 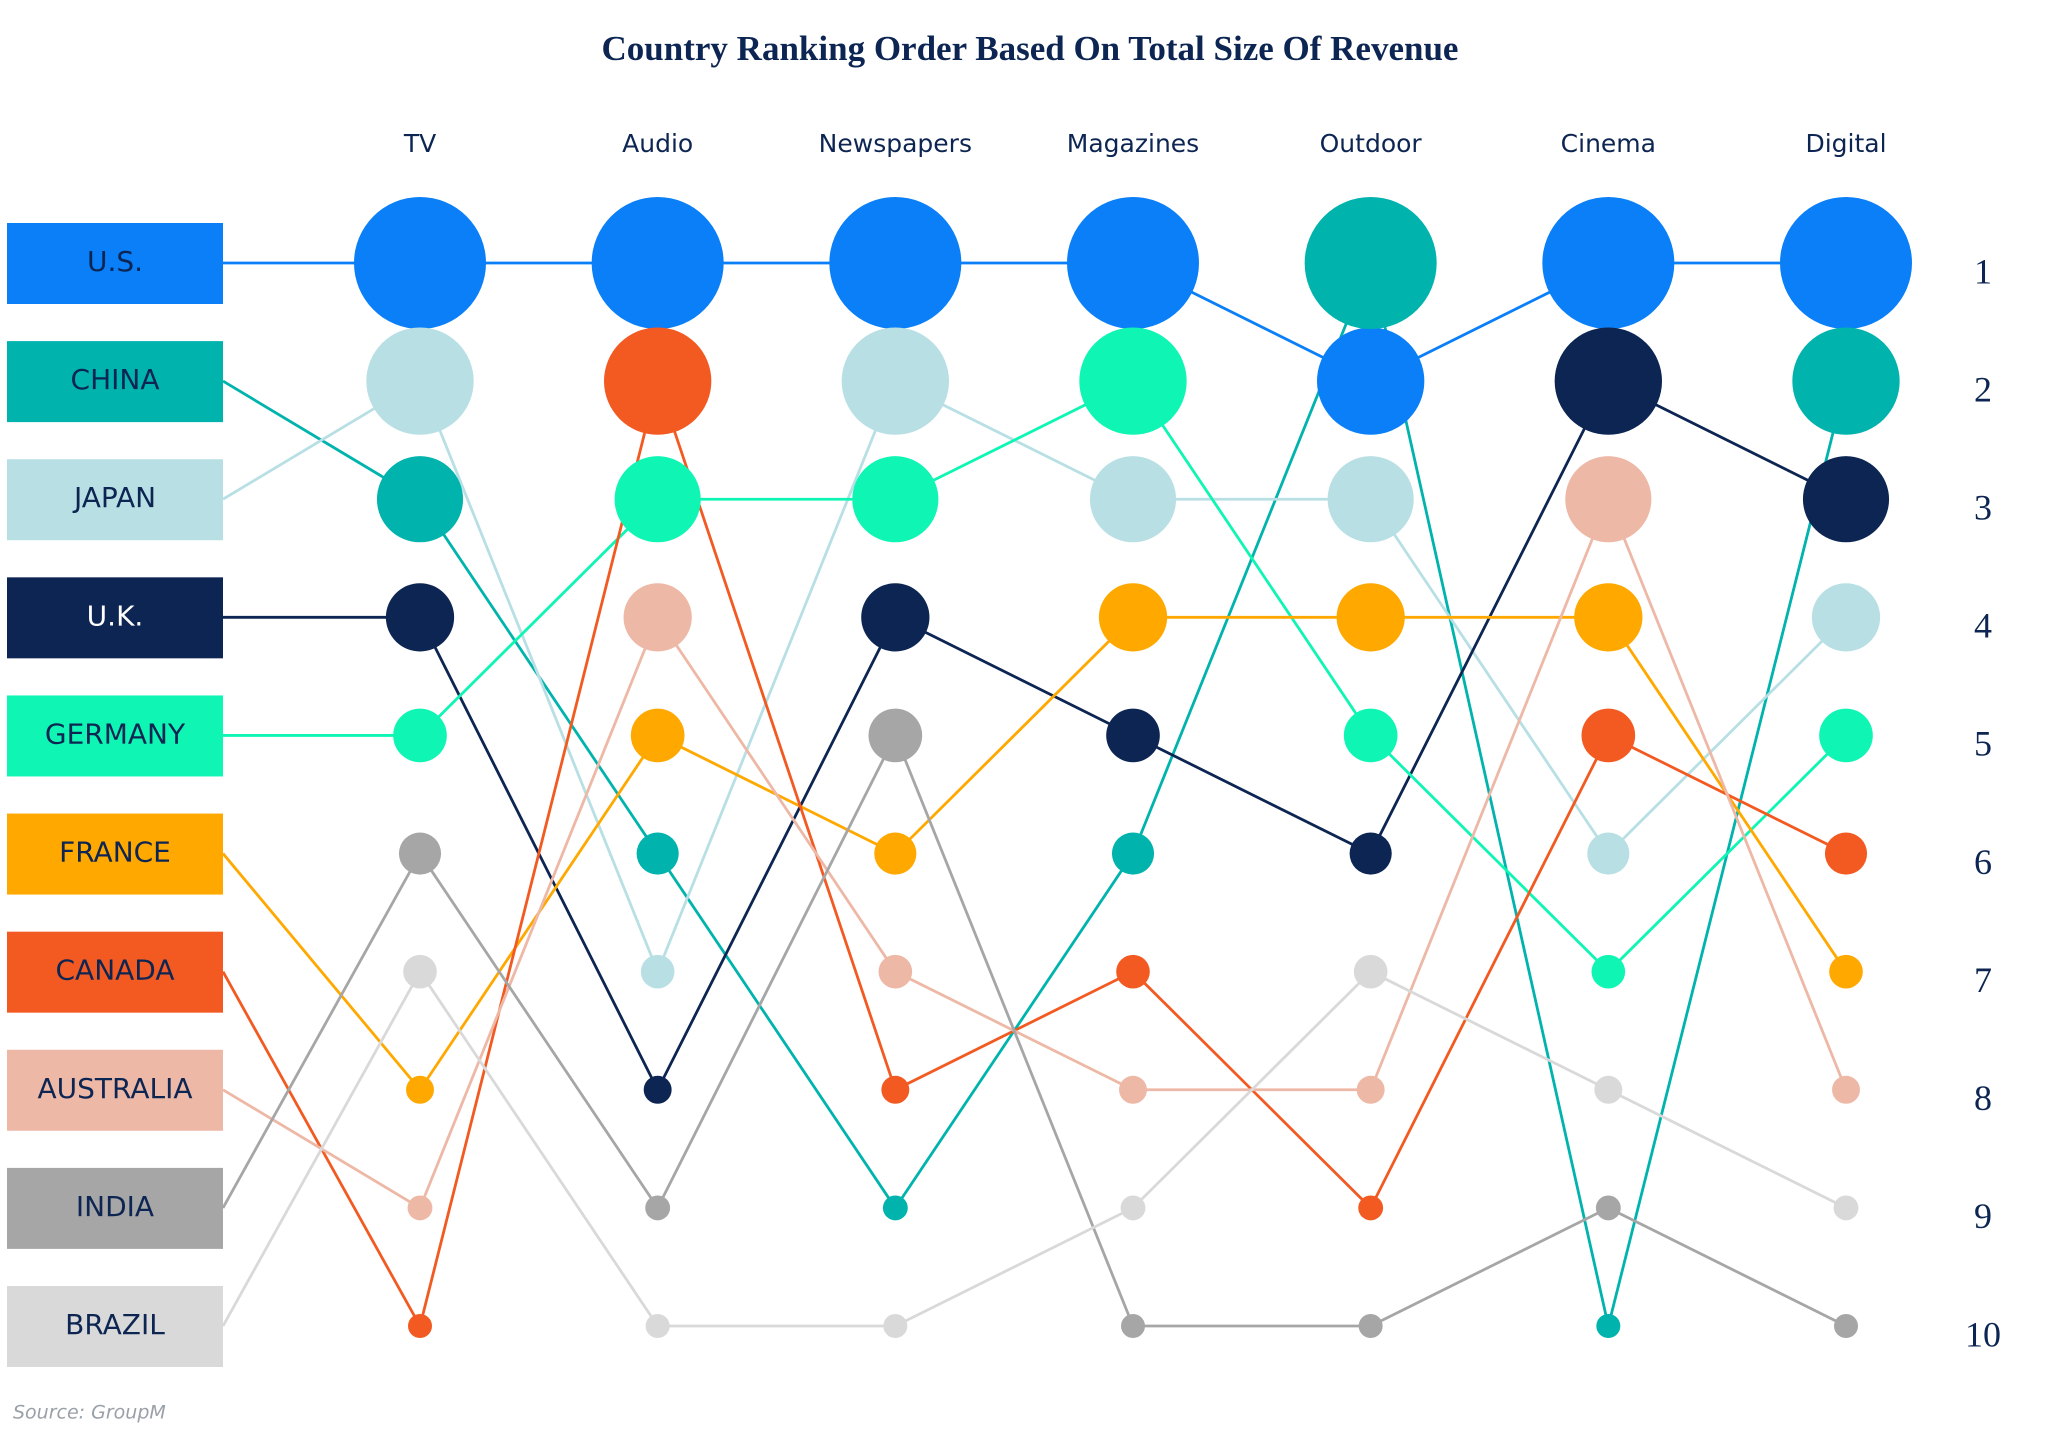 I want to click on legend-label: JAPAN, so click(x=114, y=497).